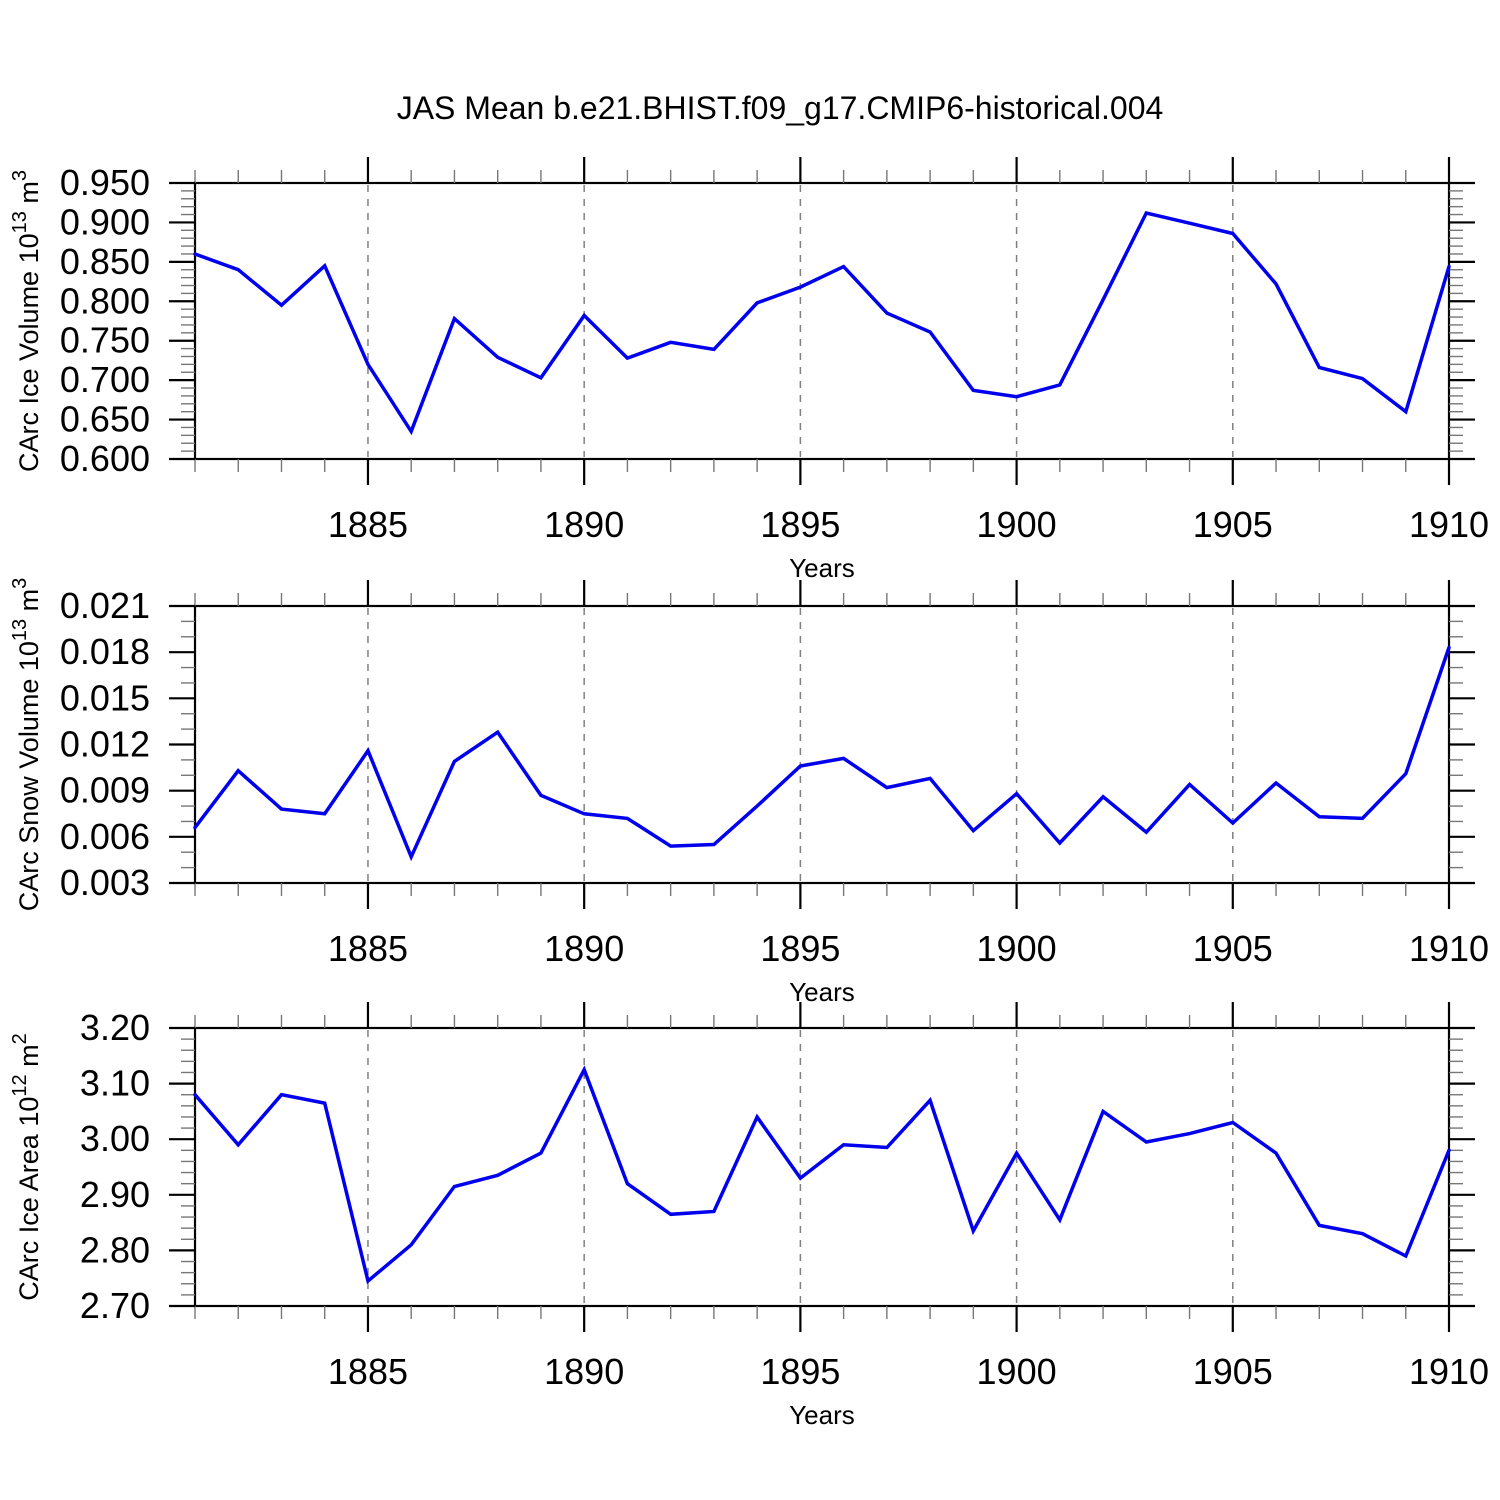  I want to click on snow-volume-y-tick-label: 0.018, so click(105, 651).